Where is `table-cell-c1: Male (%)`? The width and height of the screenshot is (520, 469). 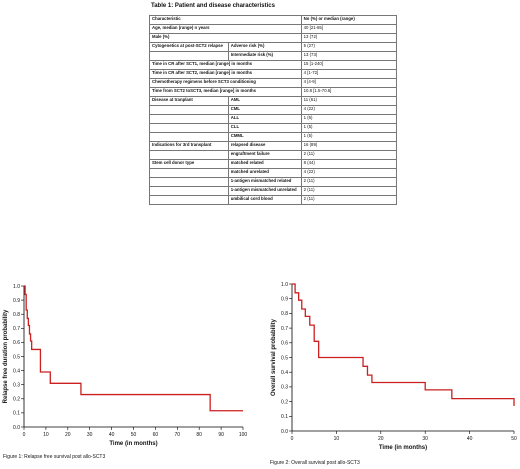 table-cell-c1: Male (%) is located at coordinates (225, 38).